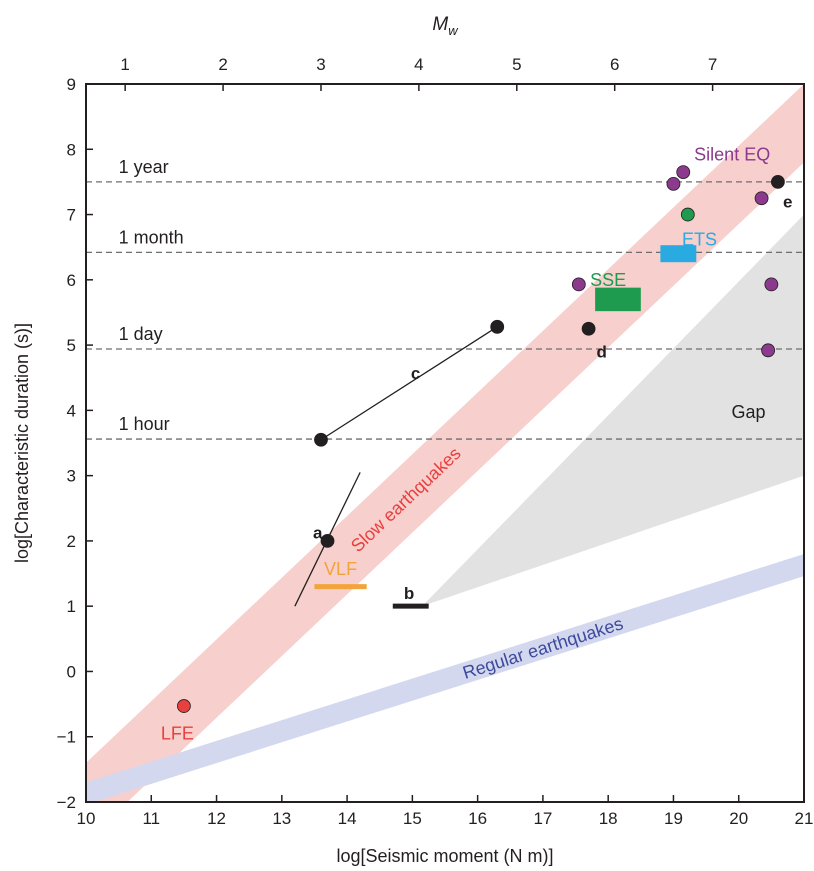  What do you see at coordinates (618, 299) in the screenshot?
I see `rect-sse` at bounding box center [618, 299].